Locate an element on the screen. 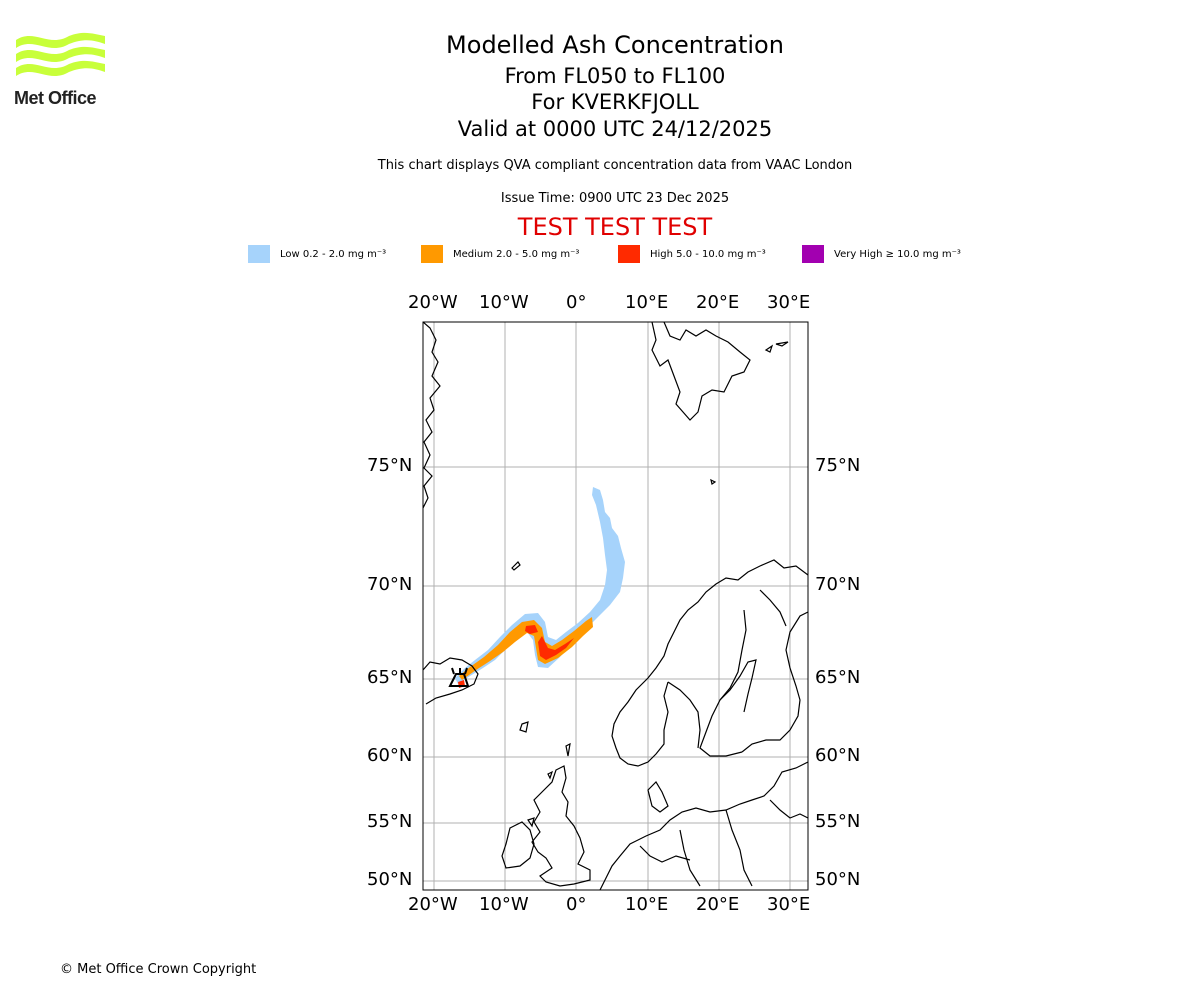  lon-tick-top-20w: 20°W is located at coordinates (433, 302).